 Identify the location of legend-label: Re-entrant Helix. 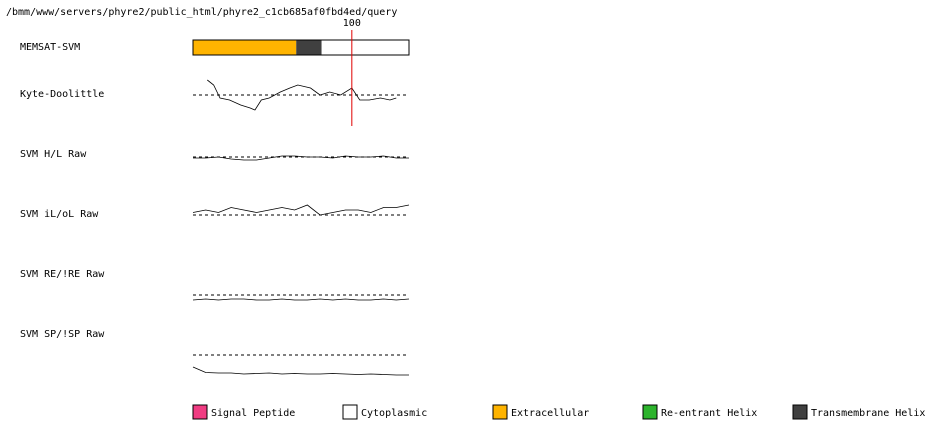
(709, 413).